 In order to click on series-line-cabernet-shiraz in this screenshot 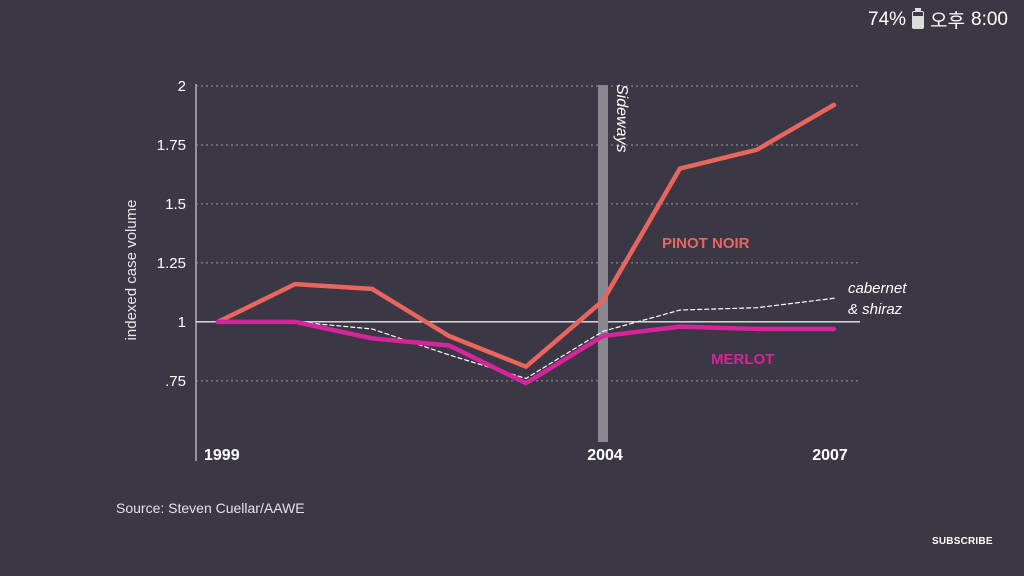, I will do `click(526, 338)`.